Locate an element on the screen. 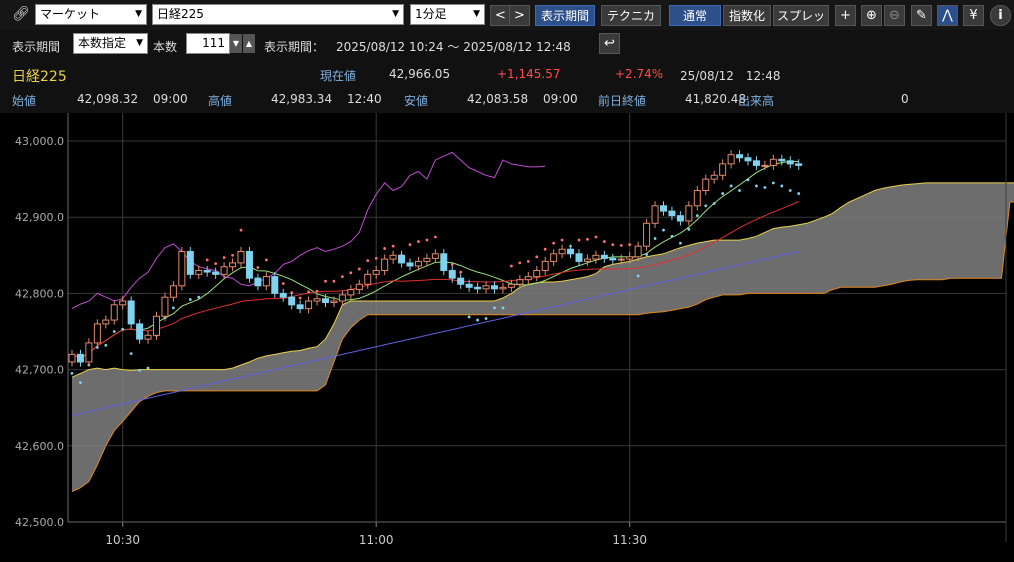 The image size is (1014, 562). y-tick-label: 42,800.0 is located at coordinates (39, 293).